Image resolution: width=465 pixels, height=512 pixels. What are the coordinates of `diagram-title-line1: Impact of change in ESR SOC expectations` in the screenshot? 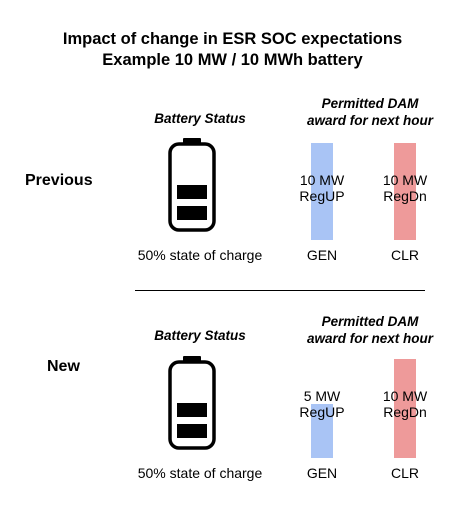 It's located at (232, 39).